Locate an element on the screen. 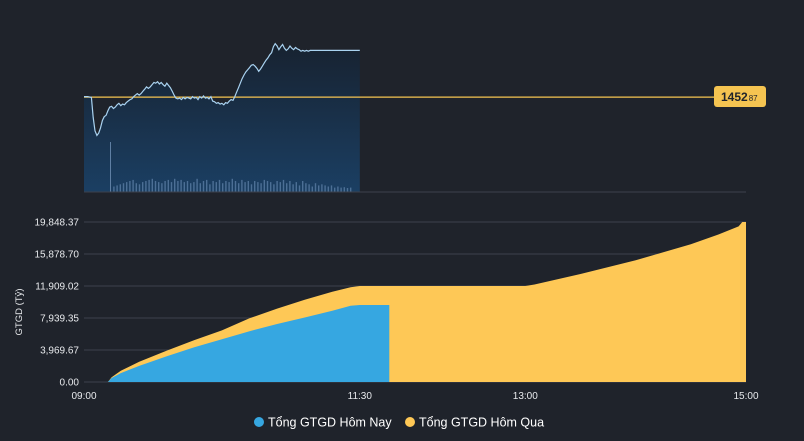 The image size is (804, 441). legend: Tổng GTGD Hôm Nay Tổng GTGD Hôm Qua is located at coordinates (399, 423).